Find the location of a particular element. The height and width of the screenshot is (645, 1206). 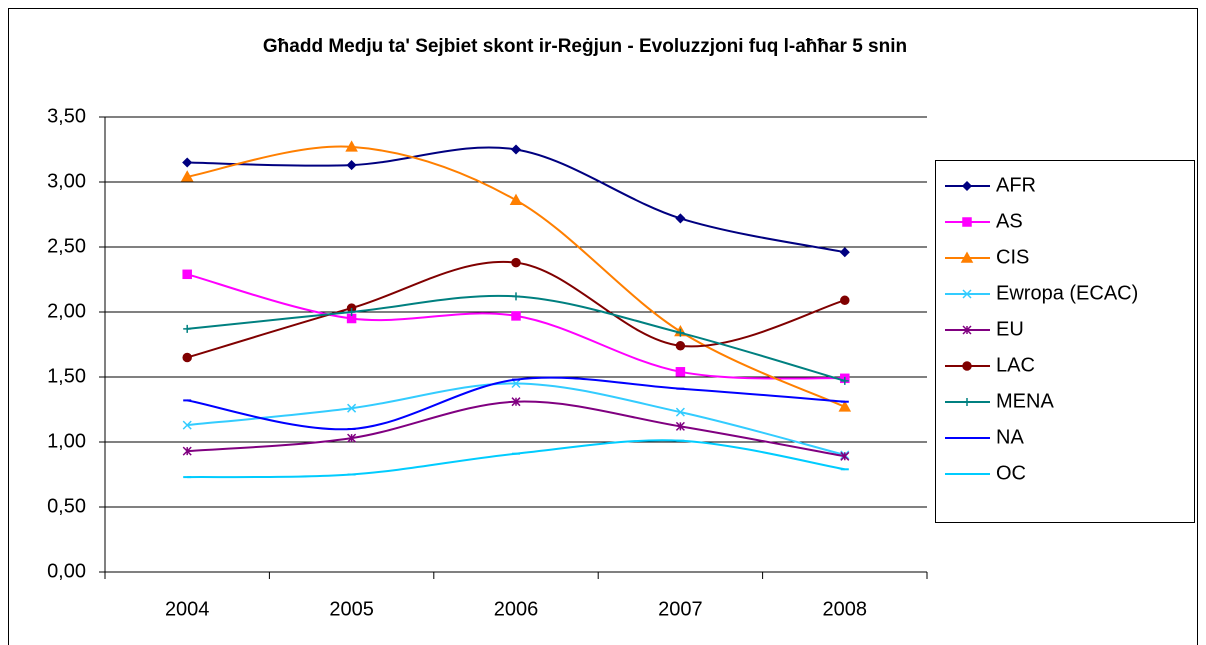

x-tick-label: 2008 is located at coordinates (845, 609).